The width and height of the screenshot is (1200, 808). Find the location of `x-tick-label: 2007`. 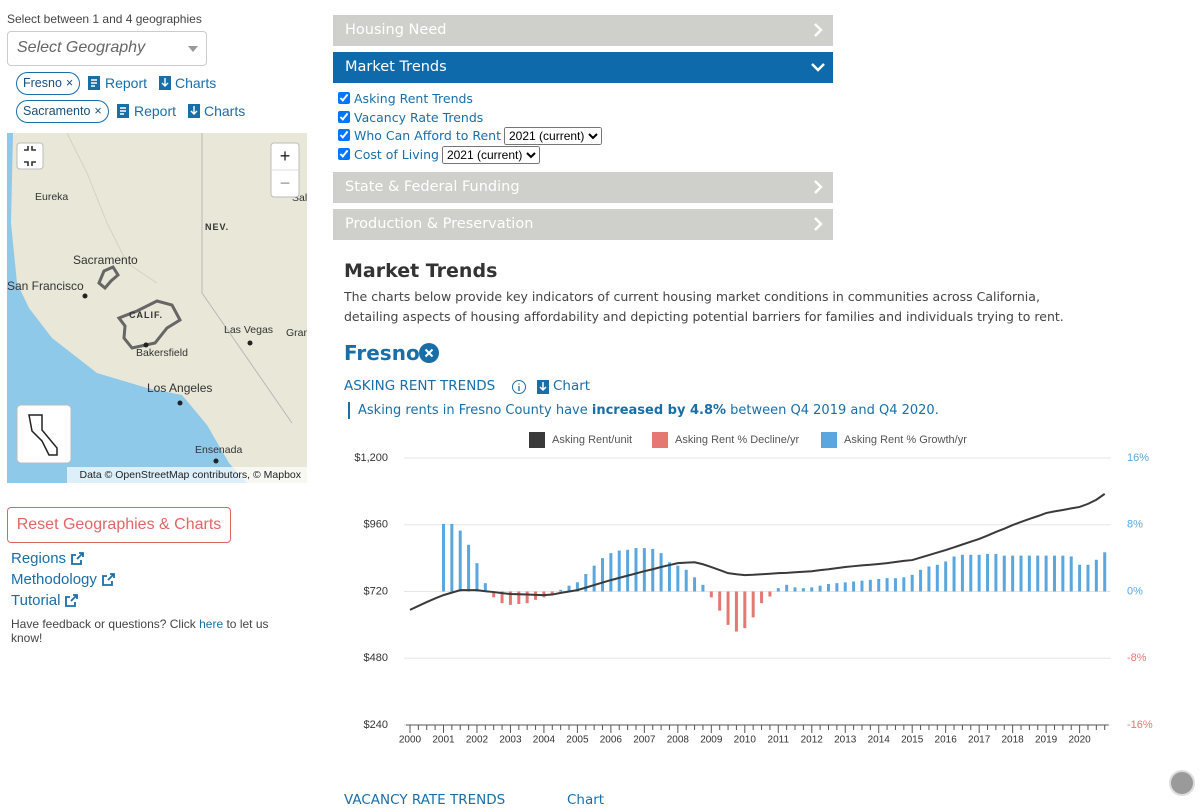

x-tick-label: 2007 is located at coordinates (644, 740).